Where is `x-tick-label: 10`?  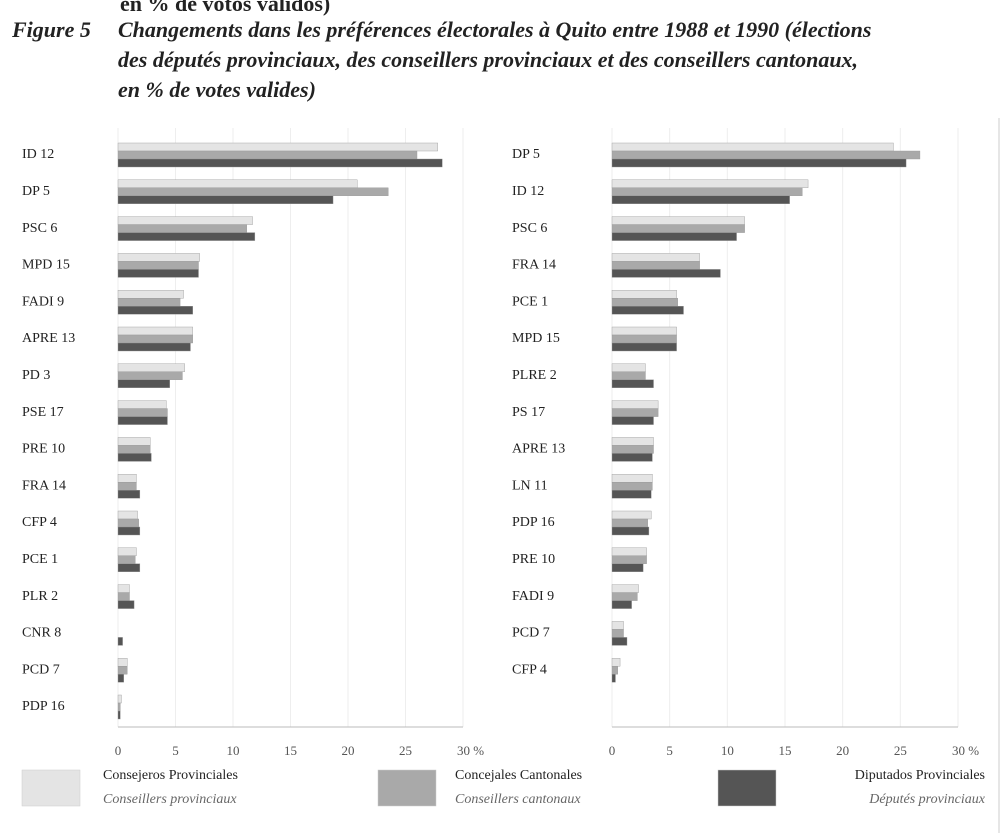 x-tick-label: 10 is located at coordinates (727, 750).